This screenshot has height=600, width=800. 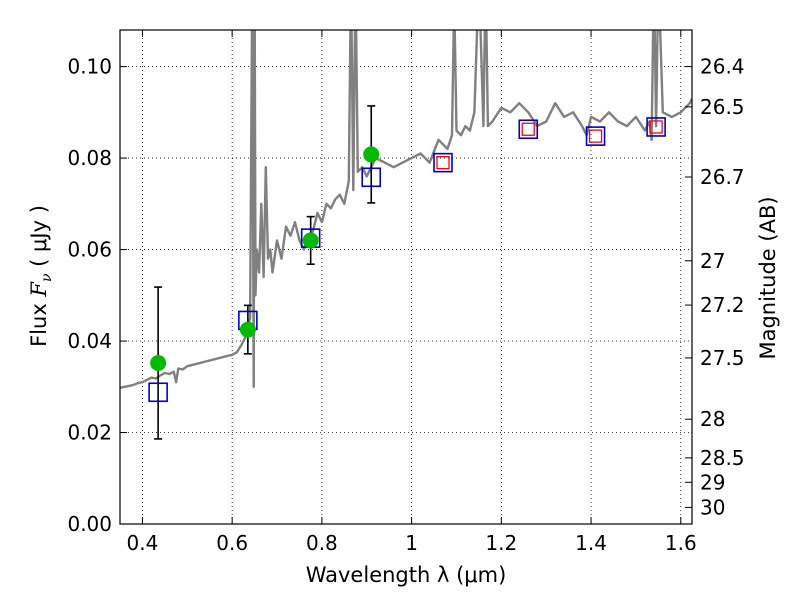 What do you see at coordinates (722, 458) in the screenshot?
I see `y2-tick-label: 28.5` at bounding box center [722, 458].